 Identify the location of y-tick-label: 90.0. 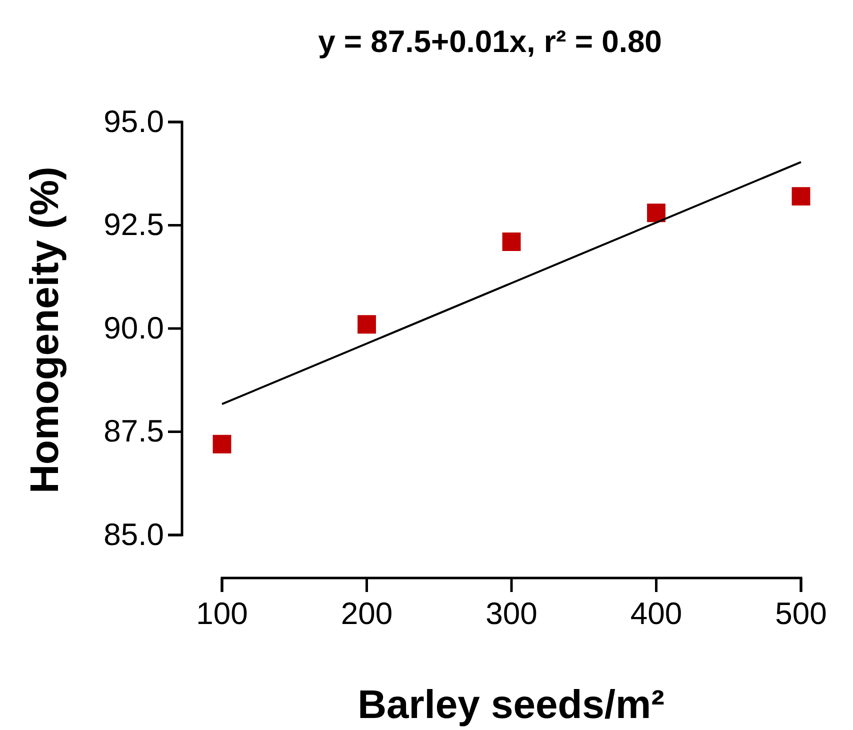
(134, 328).